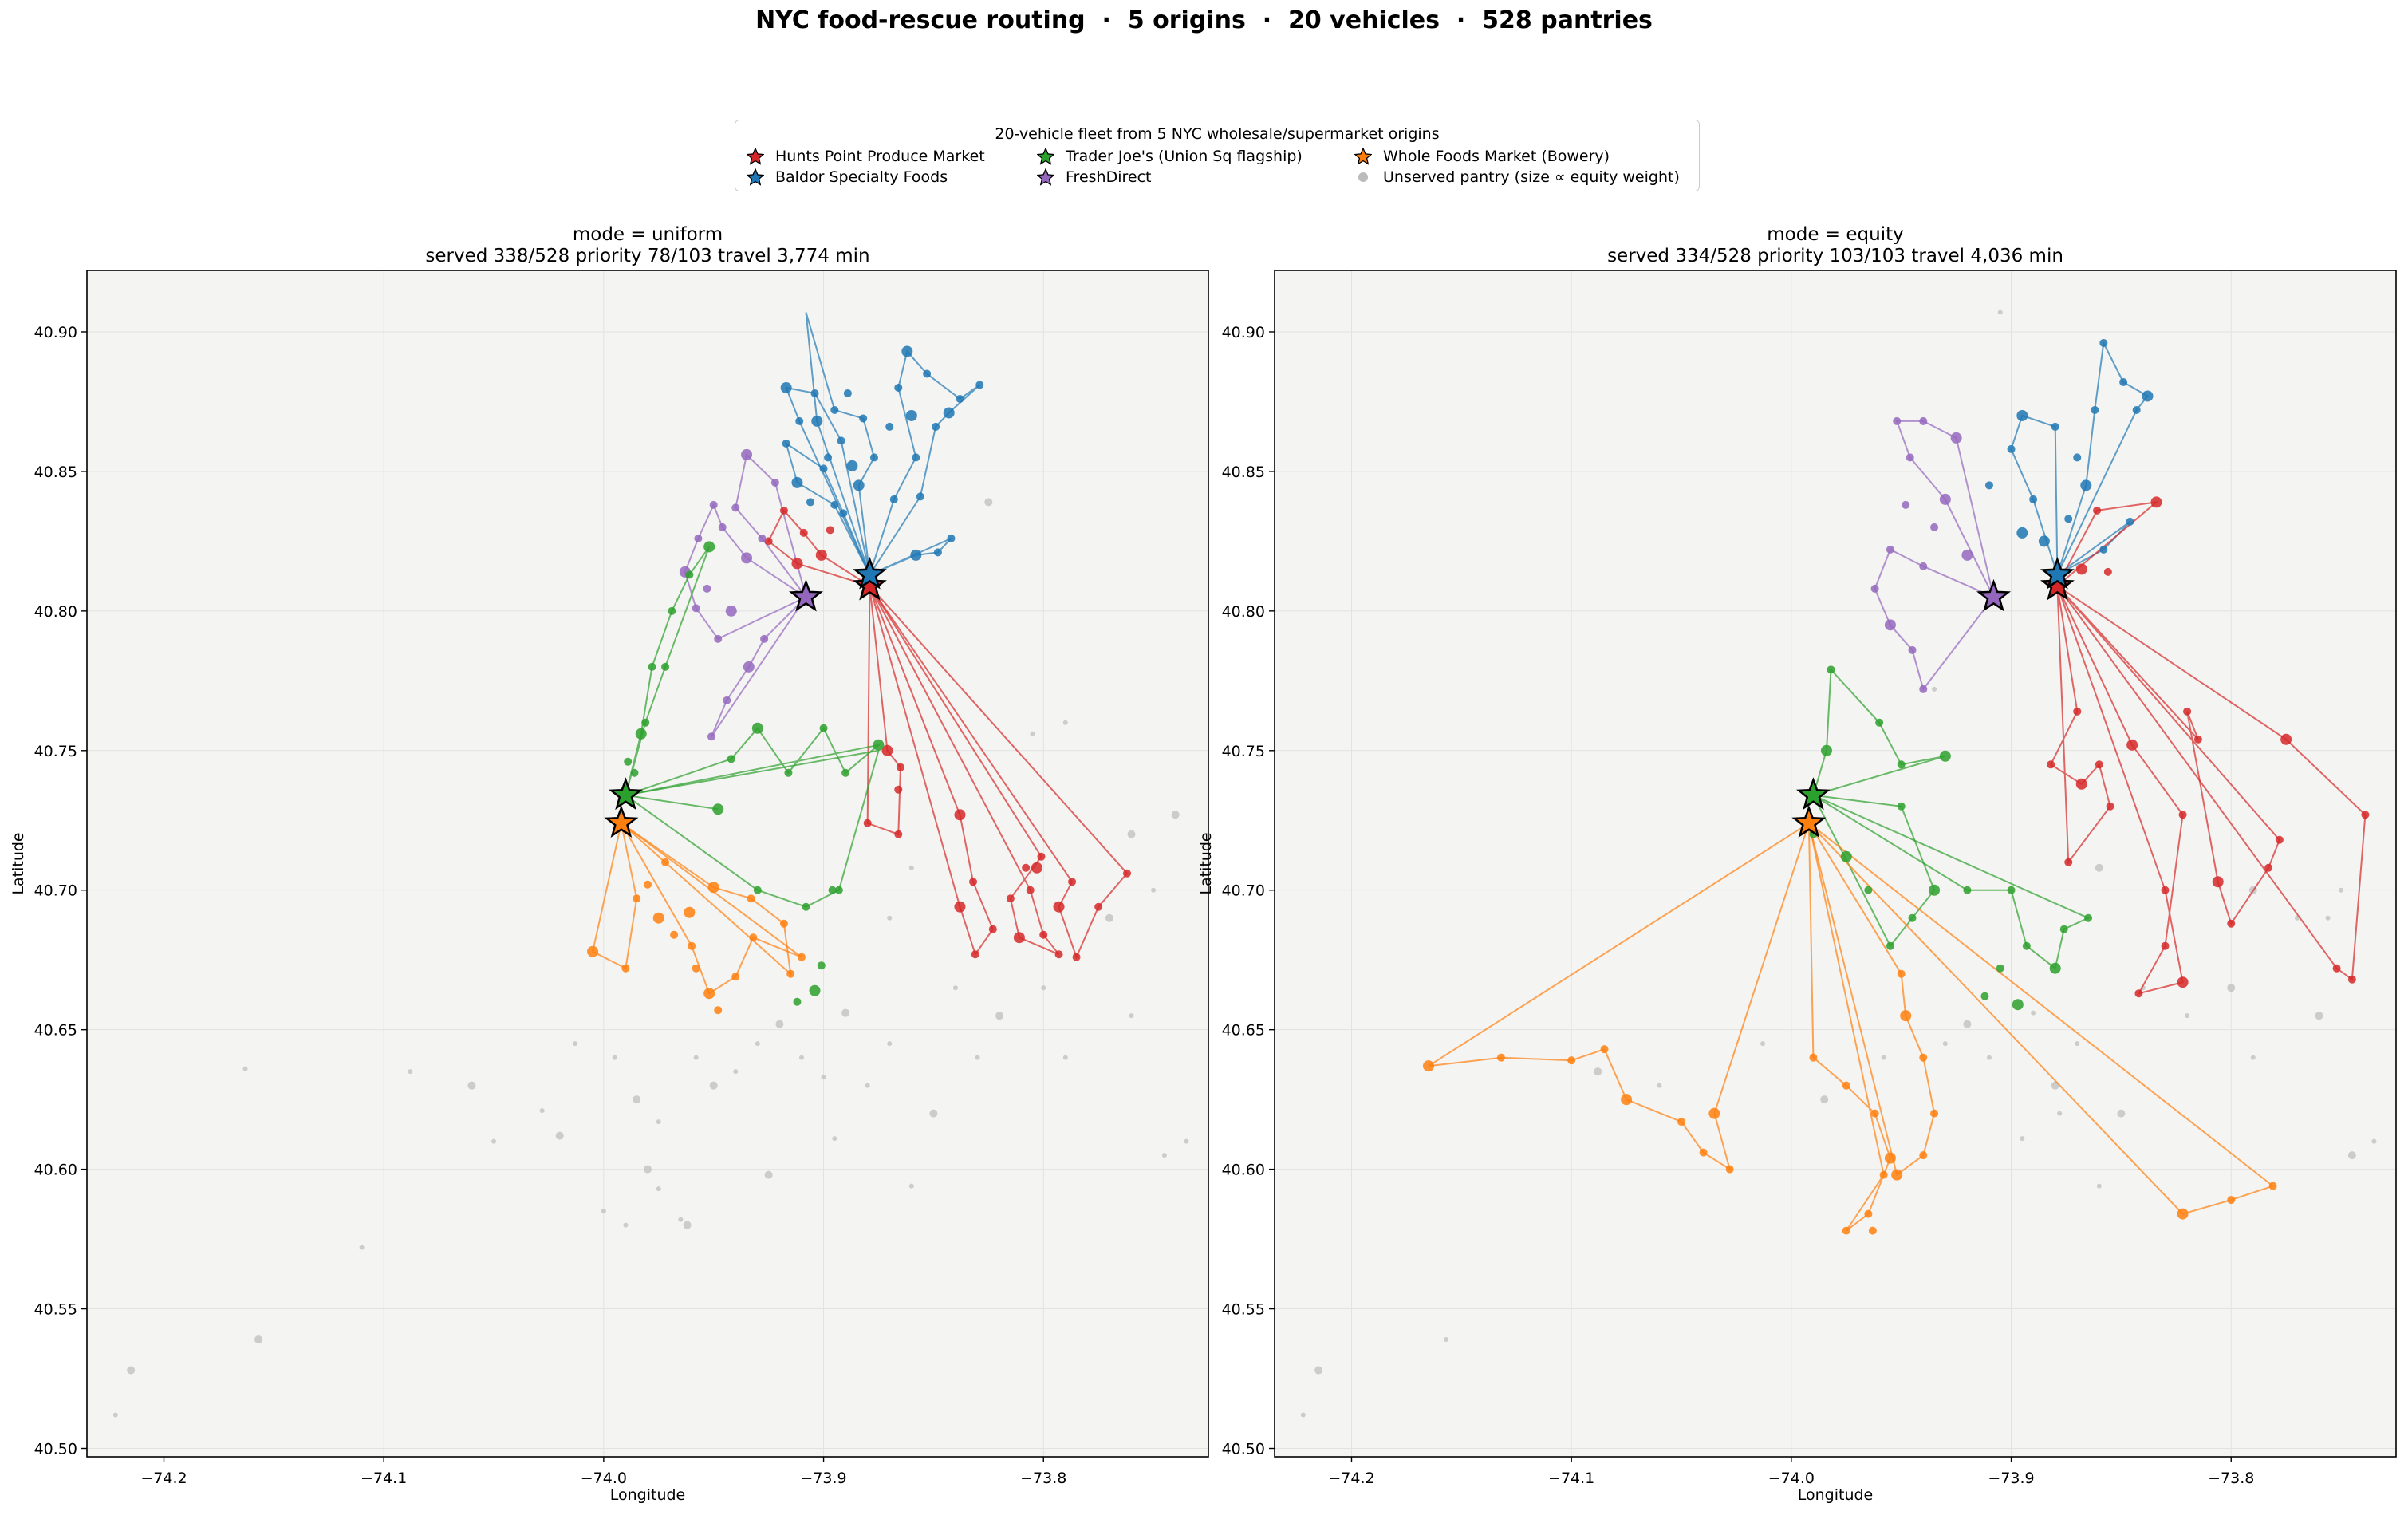 The image size is (2408, 1515). Describe the element at coordinates (55, 1031) in the screenshot. I see `y-tick-label: 40.65` at that location.